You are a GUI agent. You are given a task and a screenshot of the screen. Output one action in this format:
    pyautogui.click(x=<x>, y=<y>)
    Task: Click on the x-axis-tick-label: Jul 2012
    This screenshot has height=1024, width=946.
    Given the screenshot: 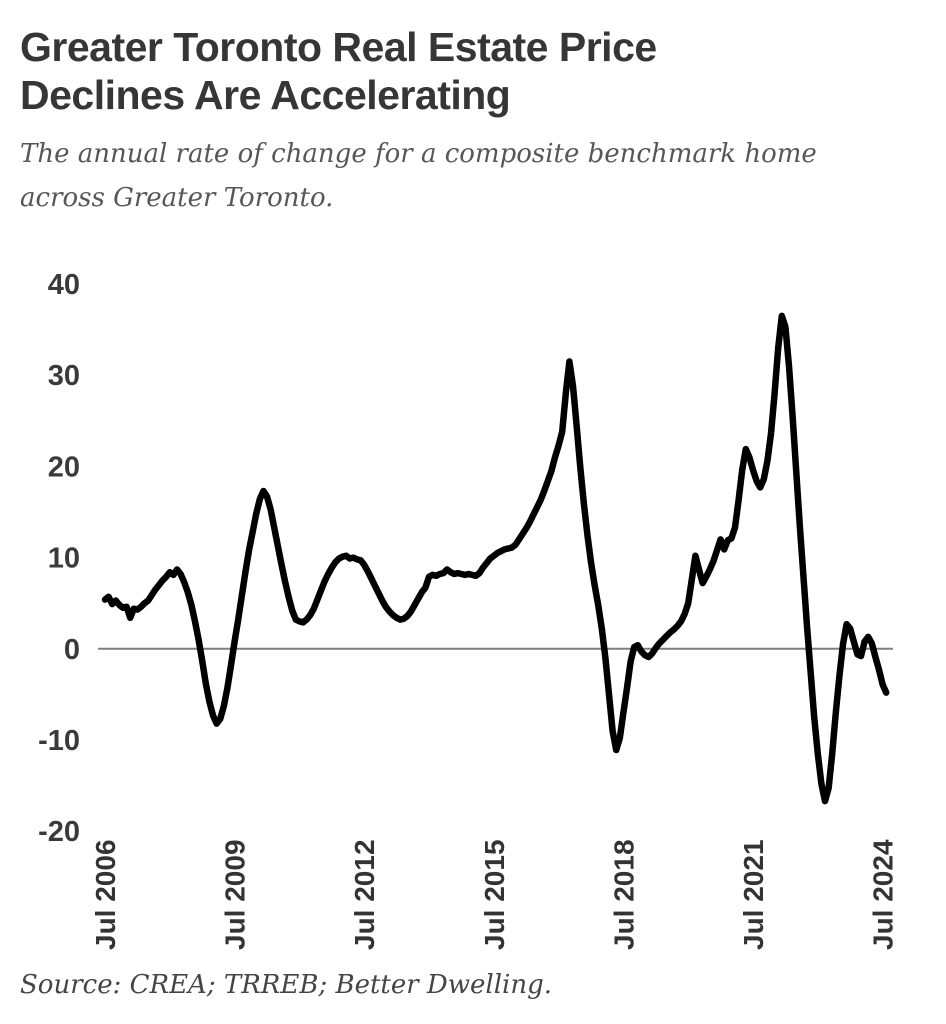 What is the action you would take?
    pyautogui.click(x=364, y=895)
    